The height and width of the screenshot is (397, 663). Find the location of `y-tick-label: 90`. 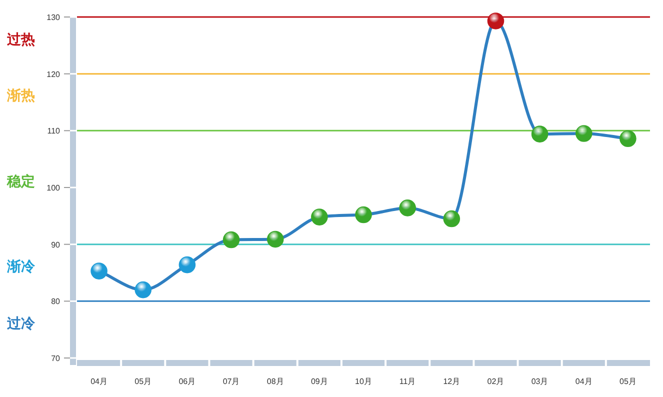

y-tick-label: 90 is located at coordinates (56, 245).